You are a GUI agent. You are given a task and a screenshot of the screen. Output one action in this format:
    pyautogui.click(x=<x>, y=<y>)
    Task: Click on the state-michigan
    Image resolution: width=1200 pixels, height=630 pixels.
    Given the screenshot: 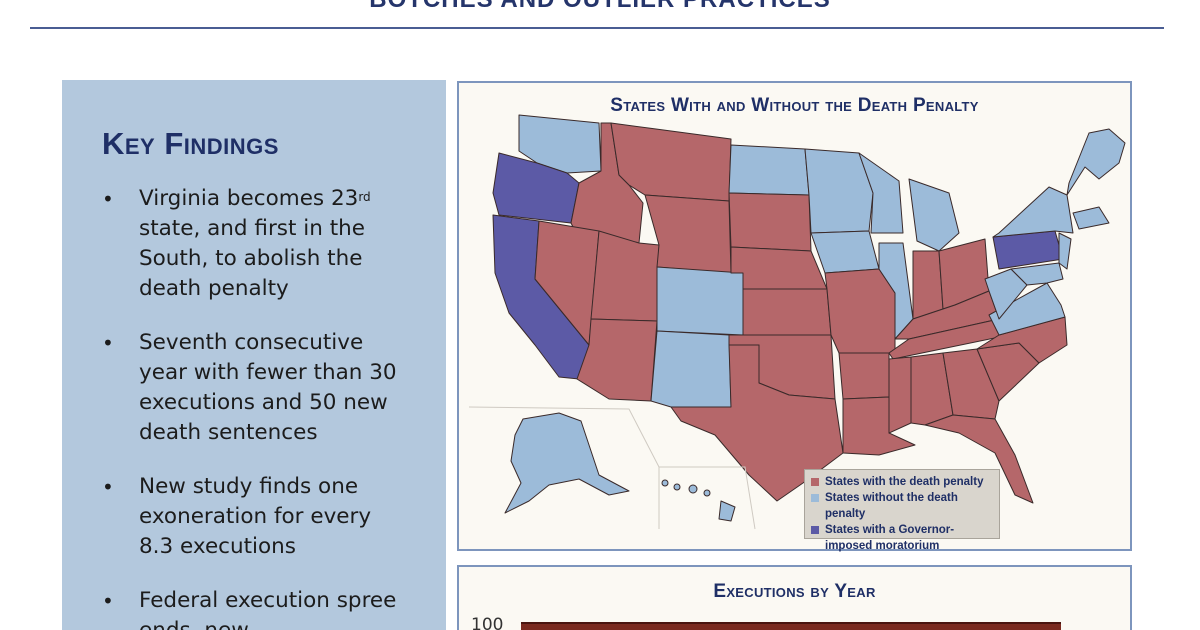 What is the action you would take?
    pyautogui.click(x=934, y=215)
    